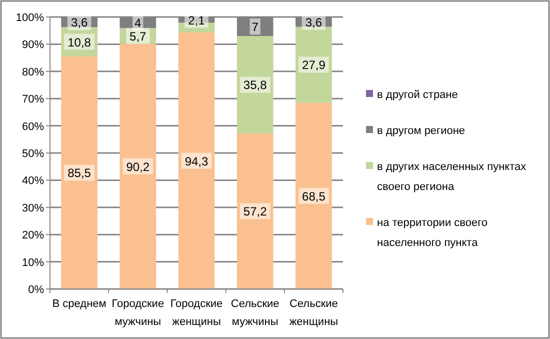 This screenshot has width=550, height=339. What do you see at coordinates (30, 18) in the screenshot?
I see `y-tick-label: 100%` at bounding box center [30, 18].